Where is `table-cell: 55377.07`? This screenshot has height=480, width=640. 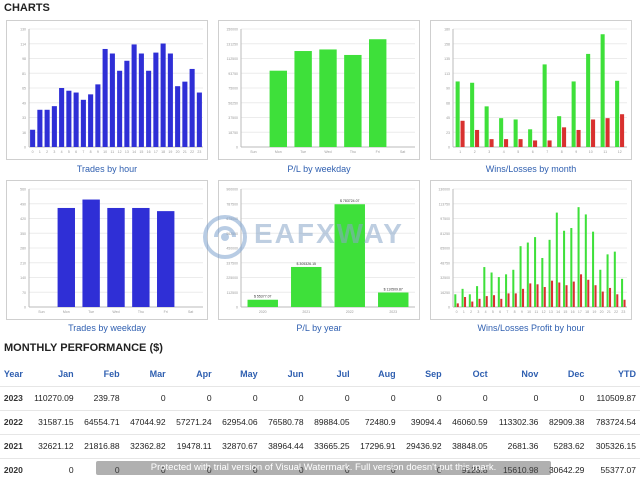
table-cell: 55377.07 is located at coordinates (614, 468).